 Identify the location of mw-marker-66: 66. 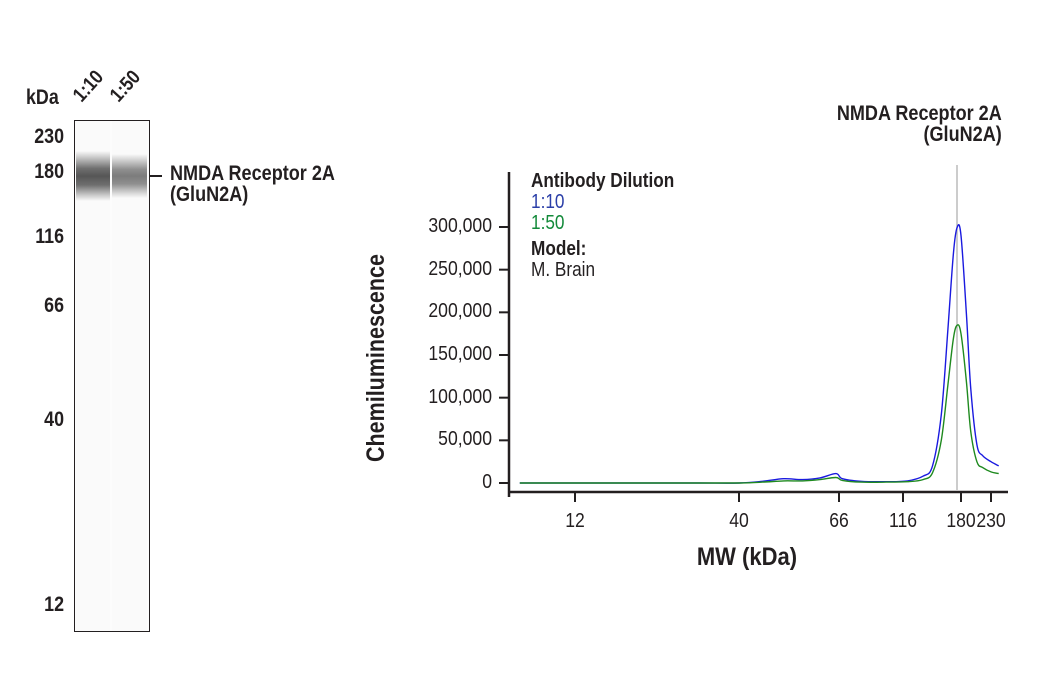
(54, 305).